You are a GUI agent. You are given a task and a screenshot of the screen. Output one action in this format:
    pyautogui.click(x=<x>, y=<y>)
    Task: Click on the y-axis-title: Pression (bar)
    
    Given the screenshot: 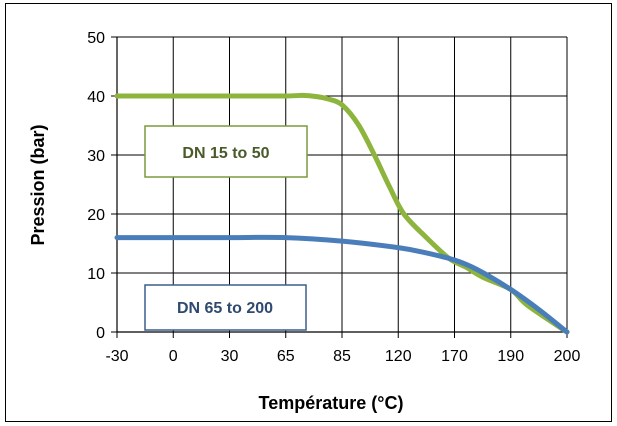 What is the action you would take?
    pyautogui.click(x=38, y=184)
    